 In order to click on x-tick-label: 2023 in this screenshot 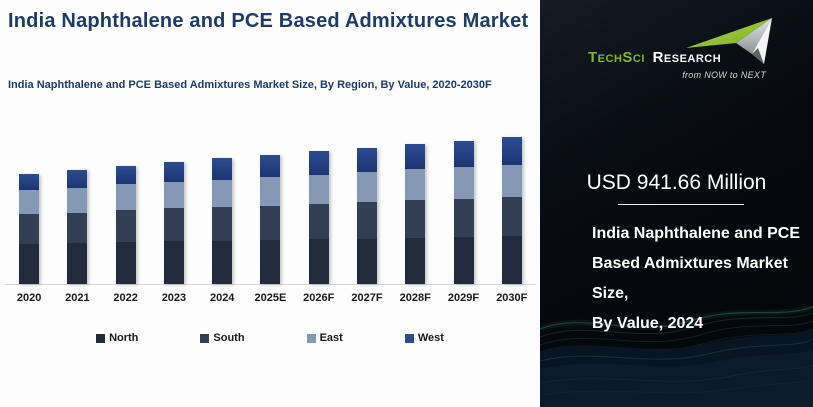, I will do `click(174, 298)`.